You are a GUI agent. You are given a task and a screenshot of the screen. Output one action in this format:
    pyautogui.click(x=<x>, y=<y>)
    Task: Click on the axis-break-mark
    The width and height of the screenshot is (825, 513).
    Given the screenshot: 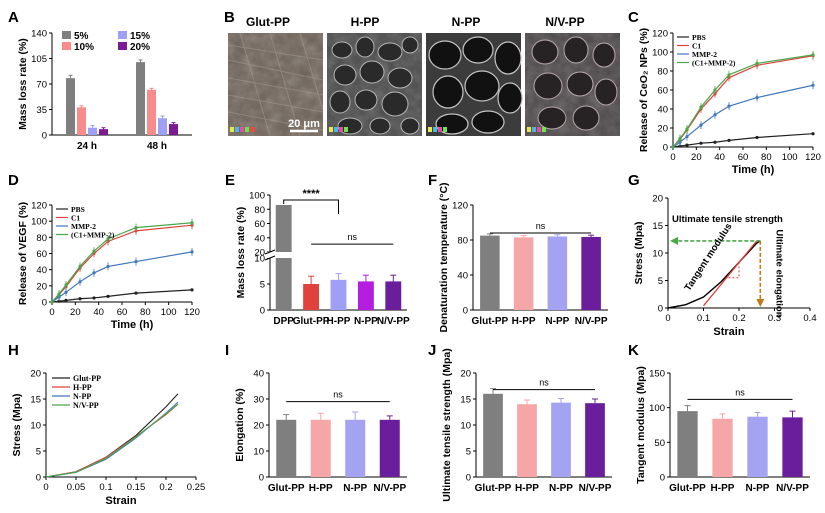 What is the action you would take?
    pyautogui.click(x=270, y=258)
    